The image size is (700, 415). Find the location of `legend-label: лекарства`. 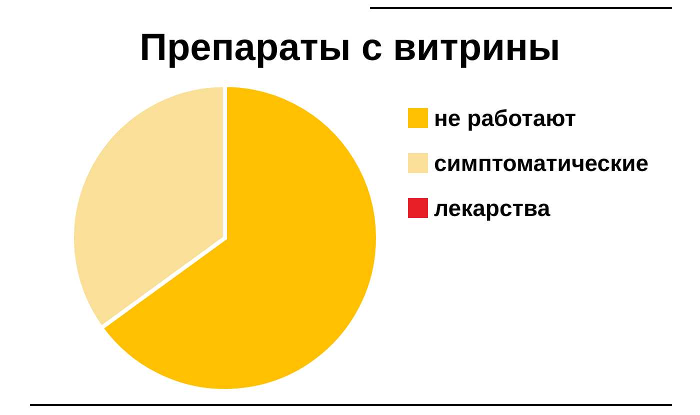

legend-label: лекарства is located at coordinates (492, 208).